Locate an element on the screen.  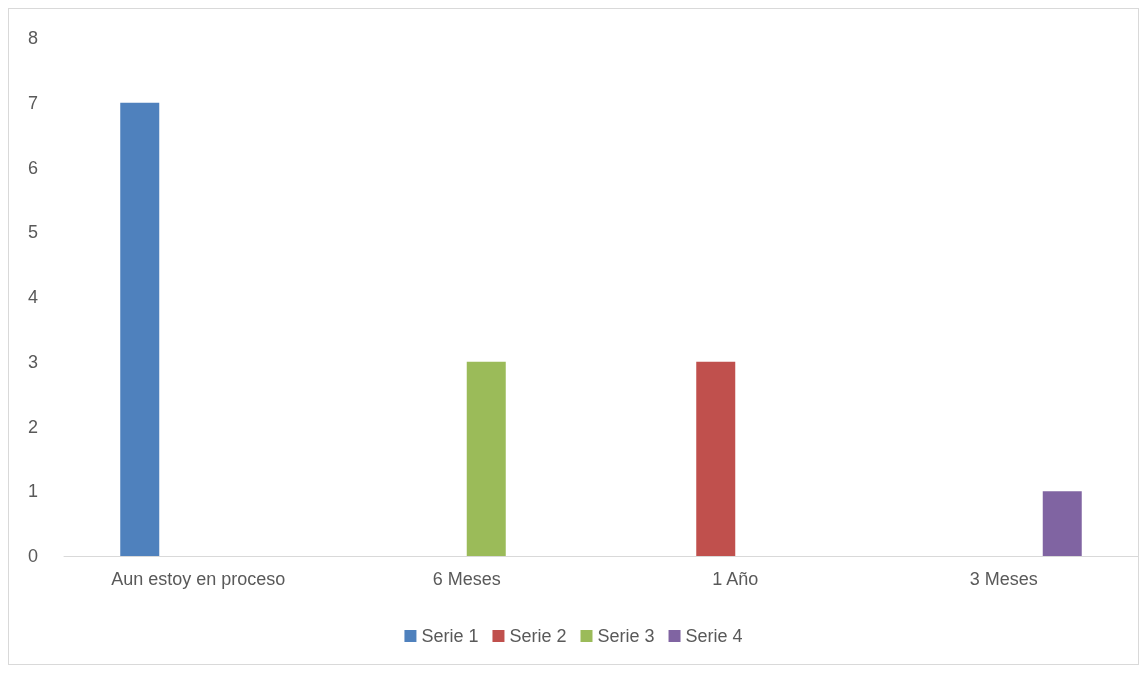
y-tick-label: 0 is located at coordinates (32, 556).